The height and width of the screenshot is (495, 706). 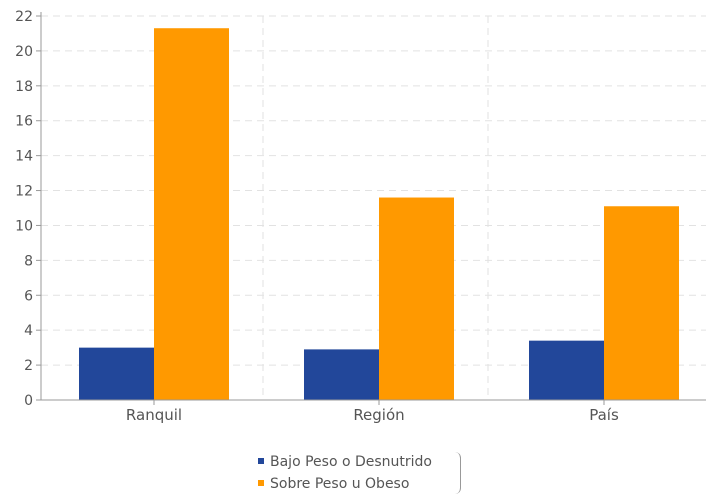 I want to click on y-tick-label-20: 20, so click(x=24, y=52).